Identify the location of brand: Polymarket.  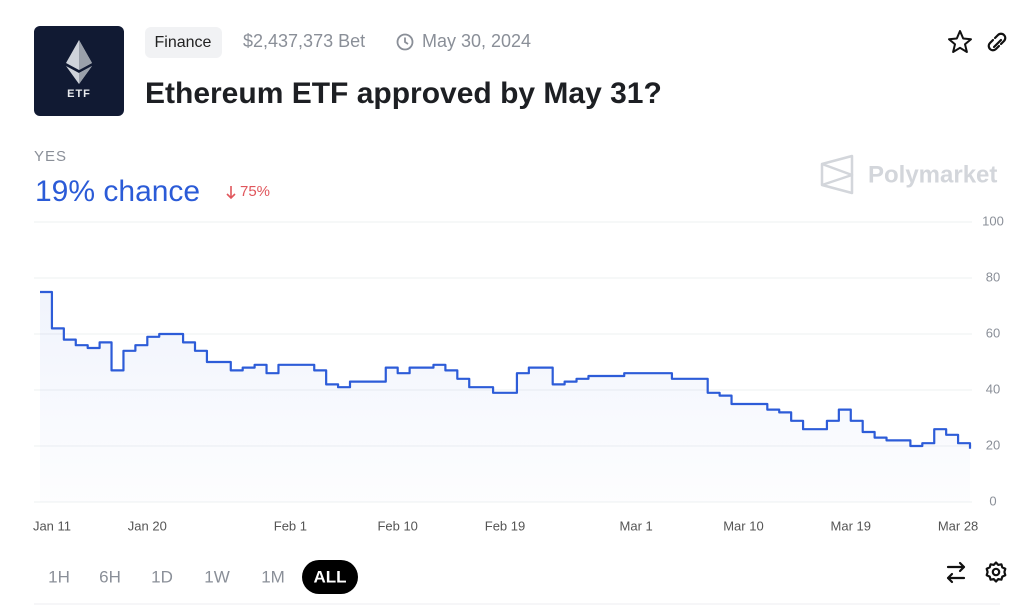
(932, 174).